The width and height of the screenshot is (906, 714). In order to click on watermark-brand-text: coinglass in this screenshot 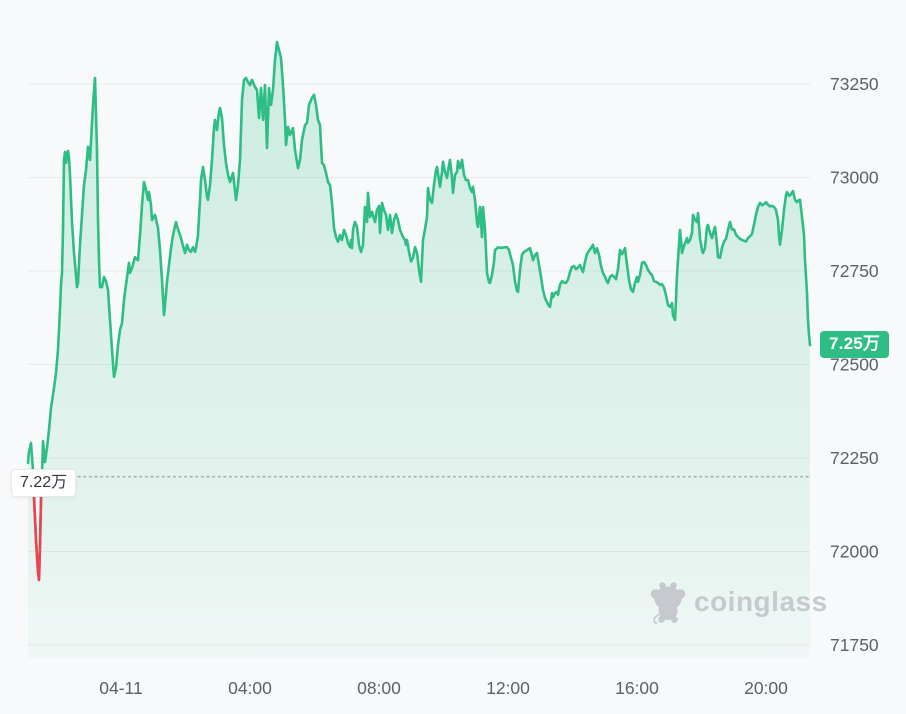, I will do `click(761, 601)`.